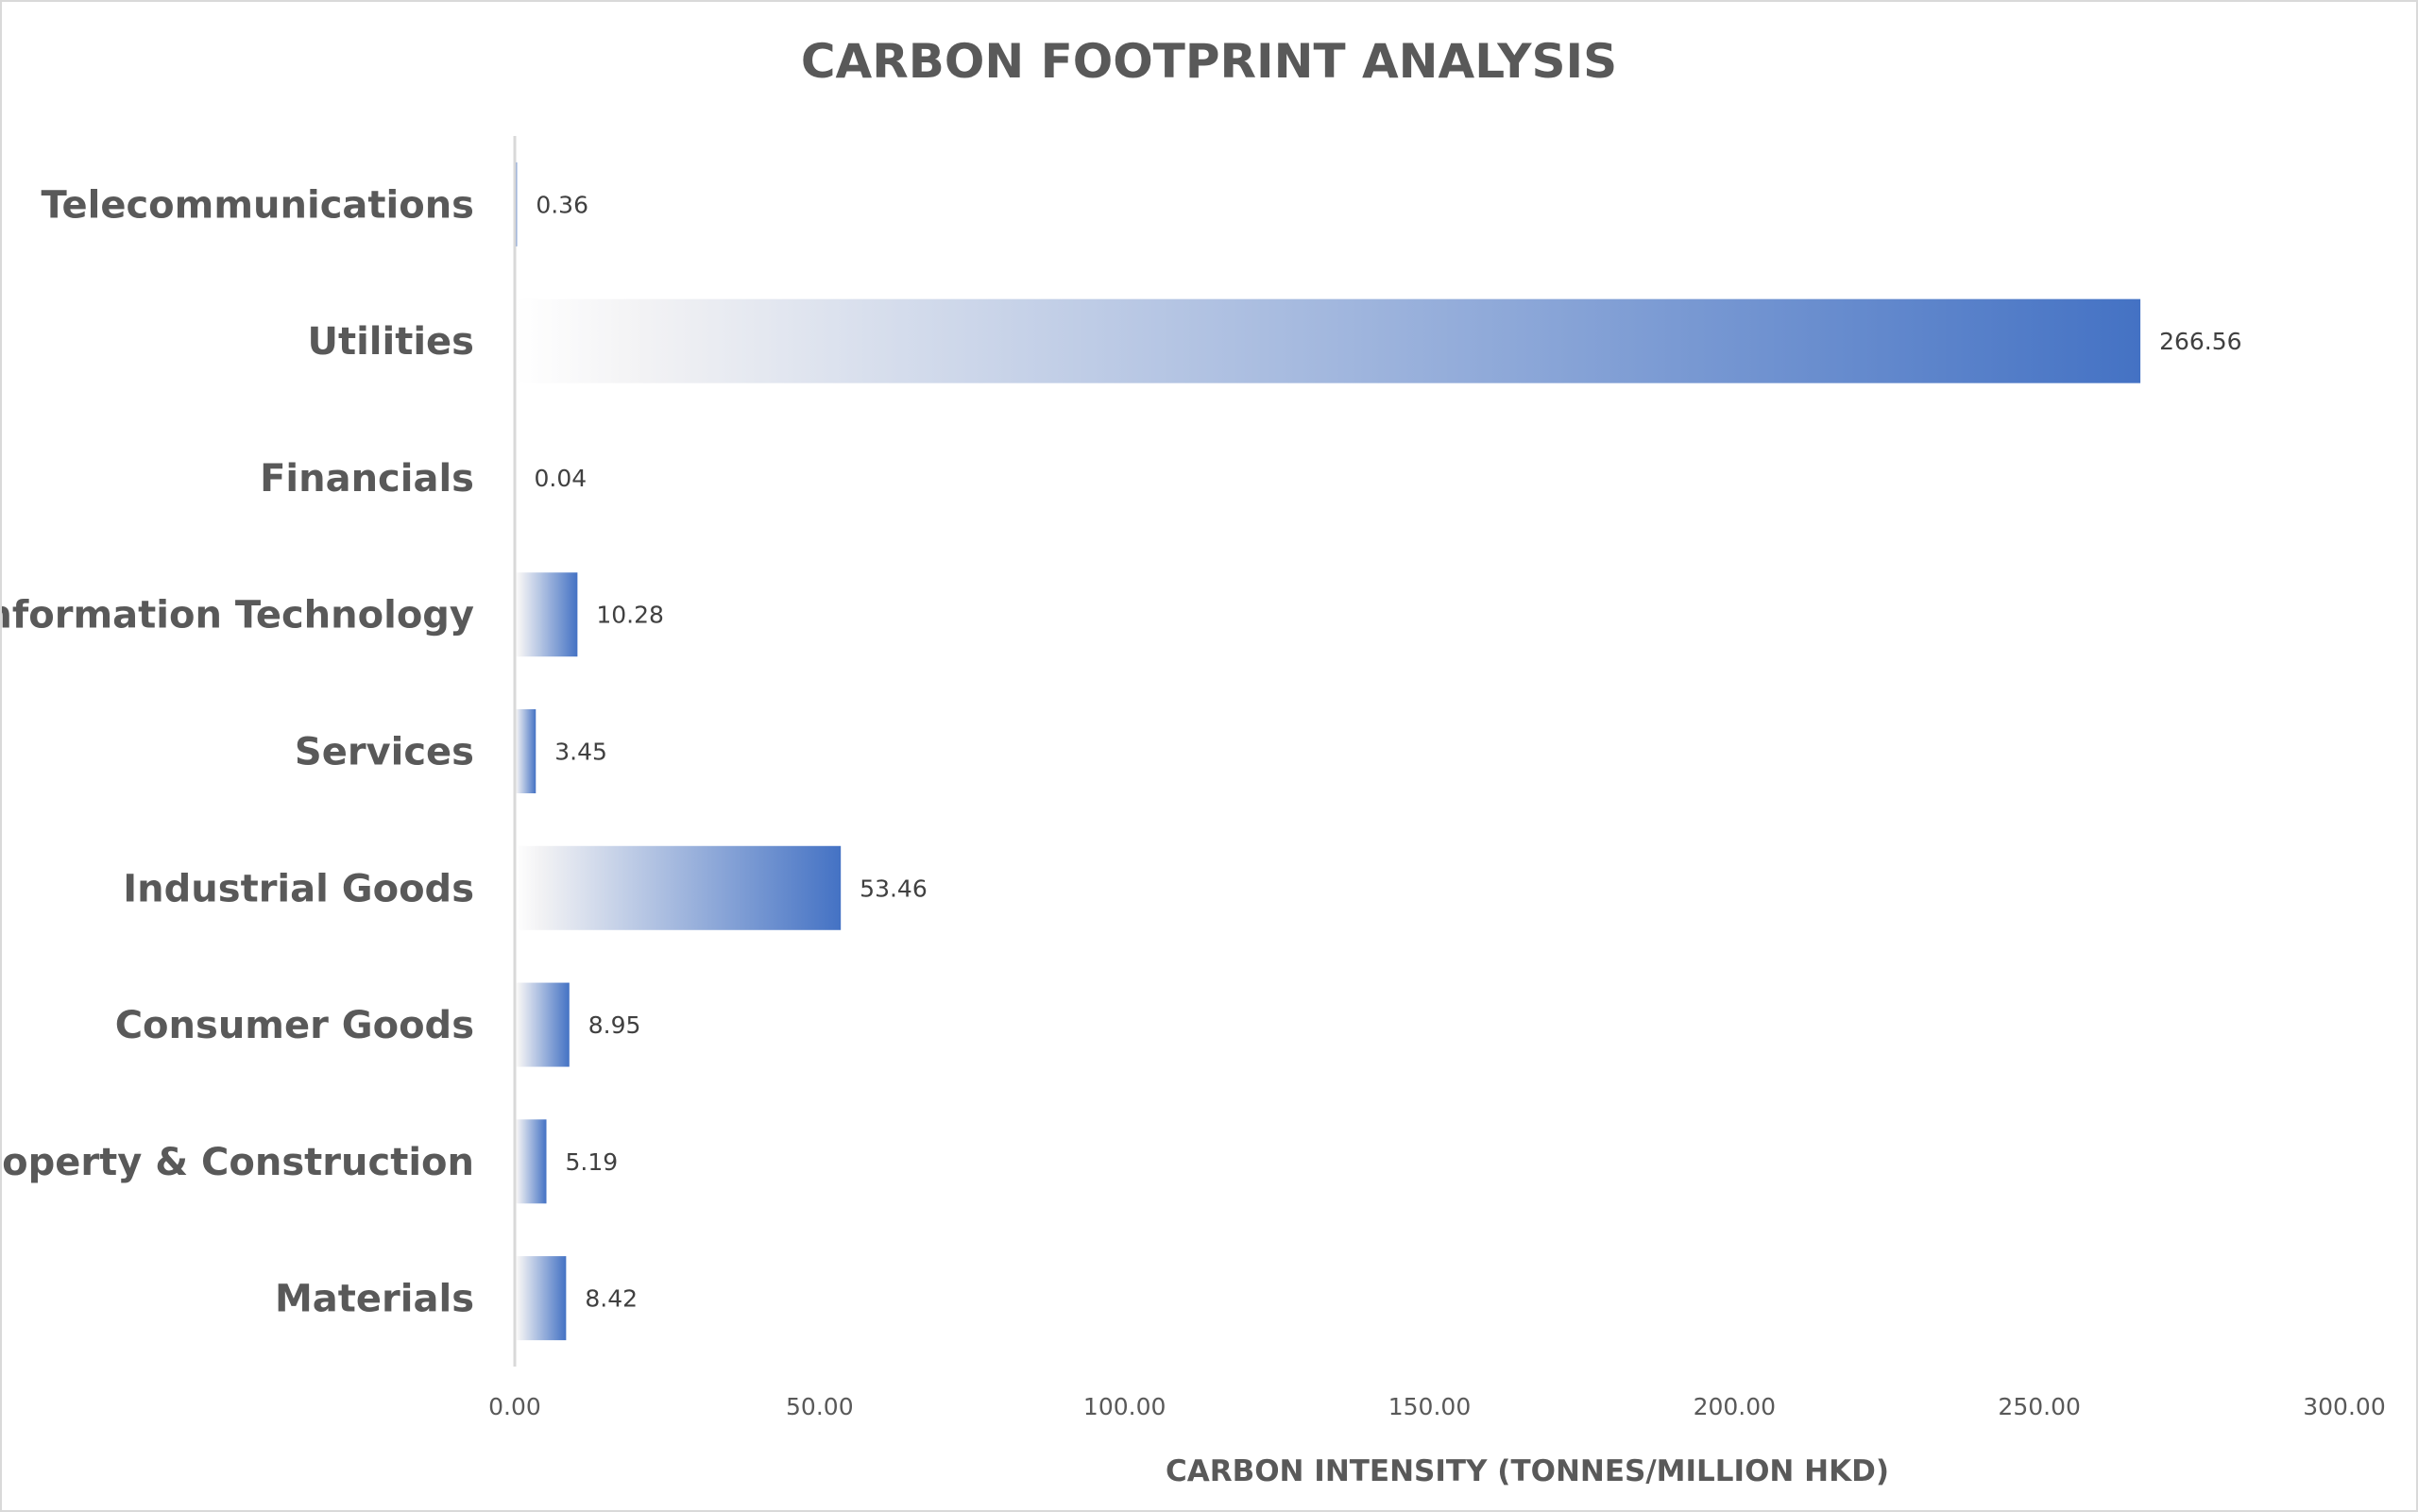 The image size is (2418, 1512). Describe the element at coordinates (1124, 1406) in the screenshot. I see `x-tick-label: 100.00` at that location.